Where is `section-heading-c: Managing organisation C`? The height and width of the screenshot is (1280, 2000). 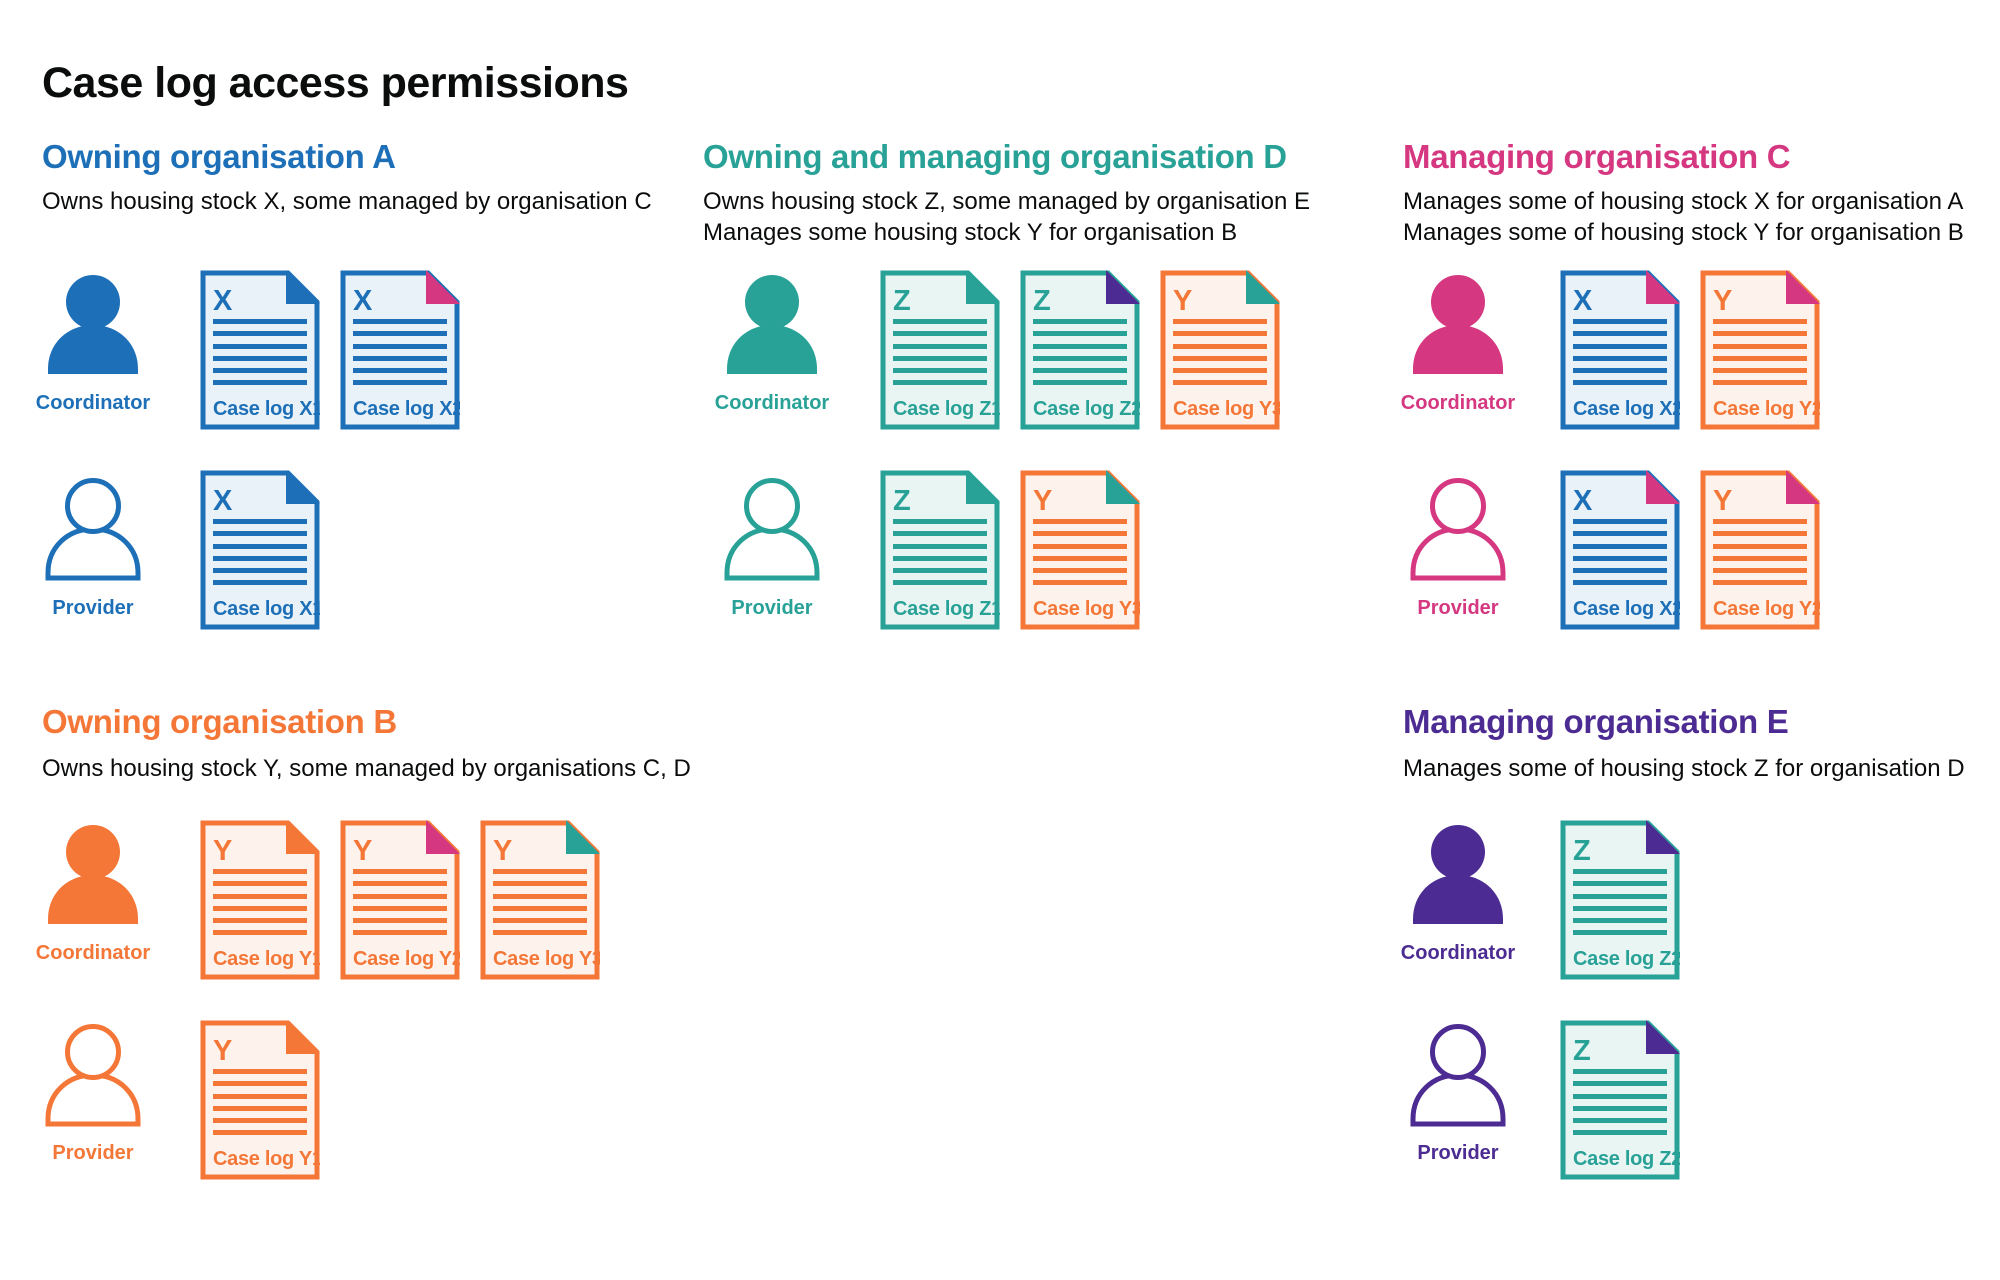
section-heading-c: Managing organisation C is located at coordinates (1597, 156).